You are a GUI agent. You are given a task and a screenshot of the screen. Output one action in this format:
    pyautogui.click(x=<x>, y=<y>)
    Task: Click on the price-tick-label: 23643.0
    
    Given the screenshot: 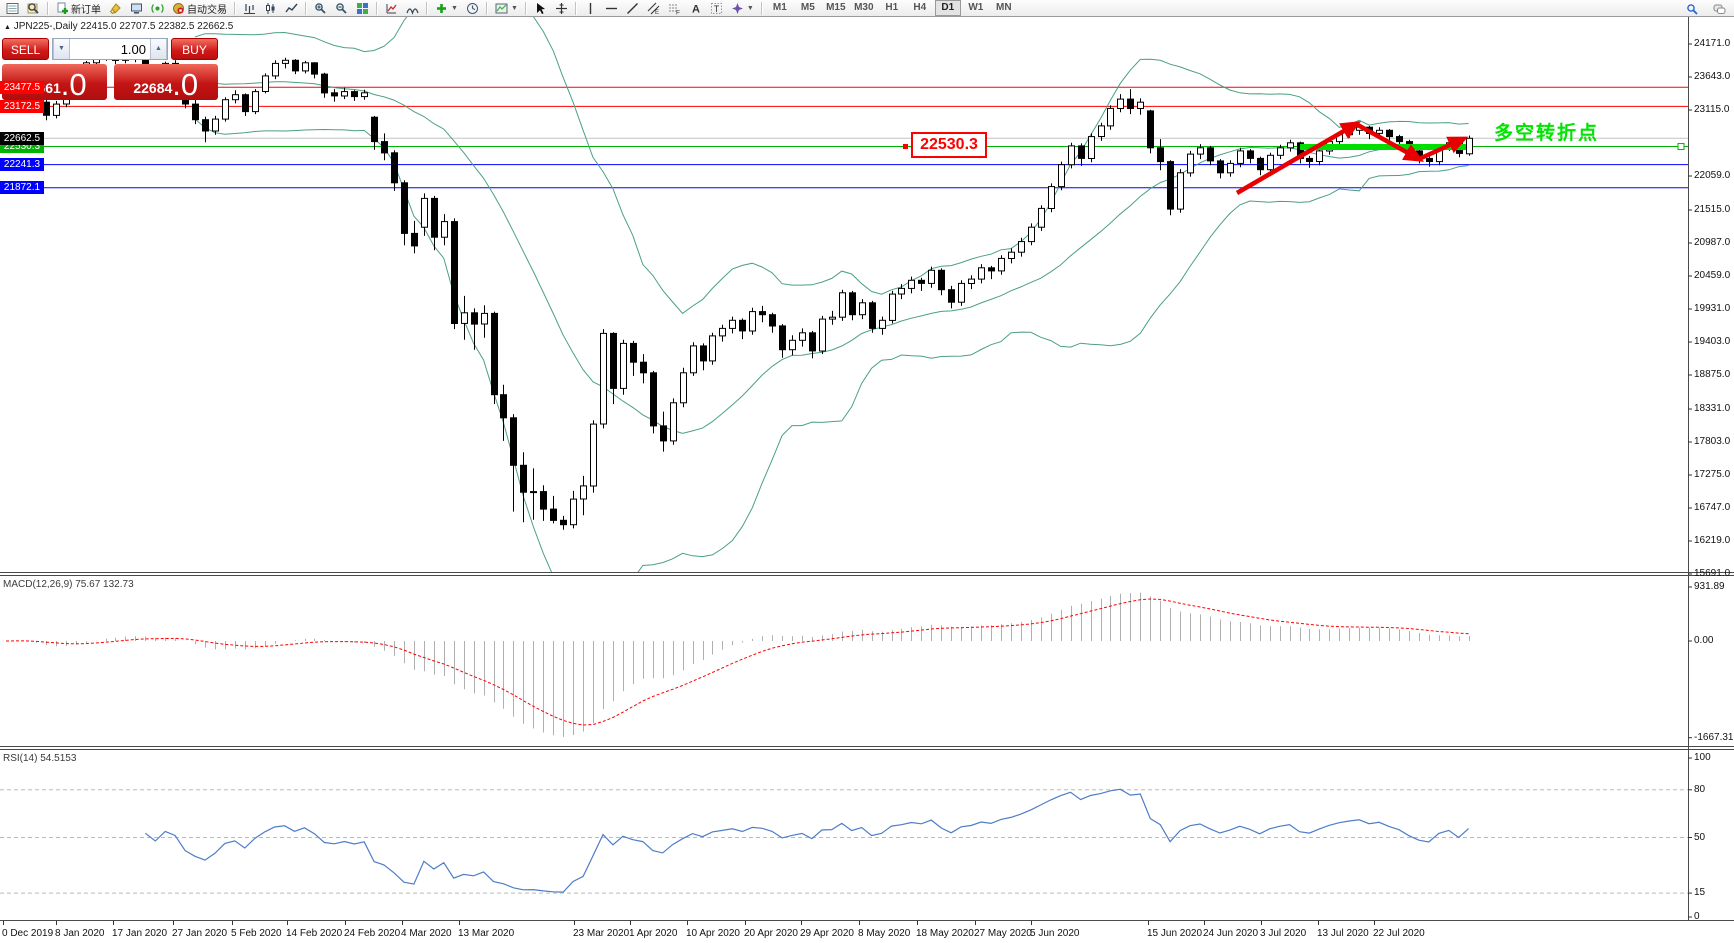 What is the action you would take?
    pyautogui.click(x=1712, y=76)
    